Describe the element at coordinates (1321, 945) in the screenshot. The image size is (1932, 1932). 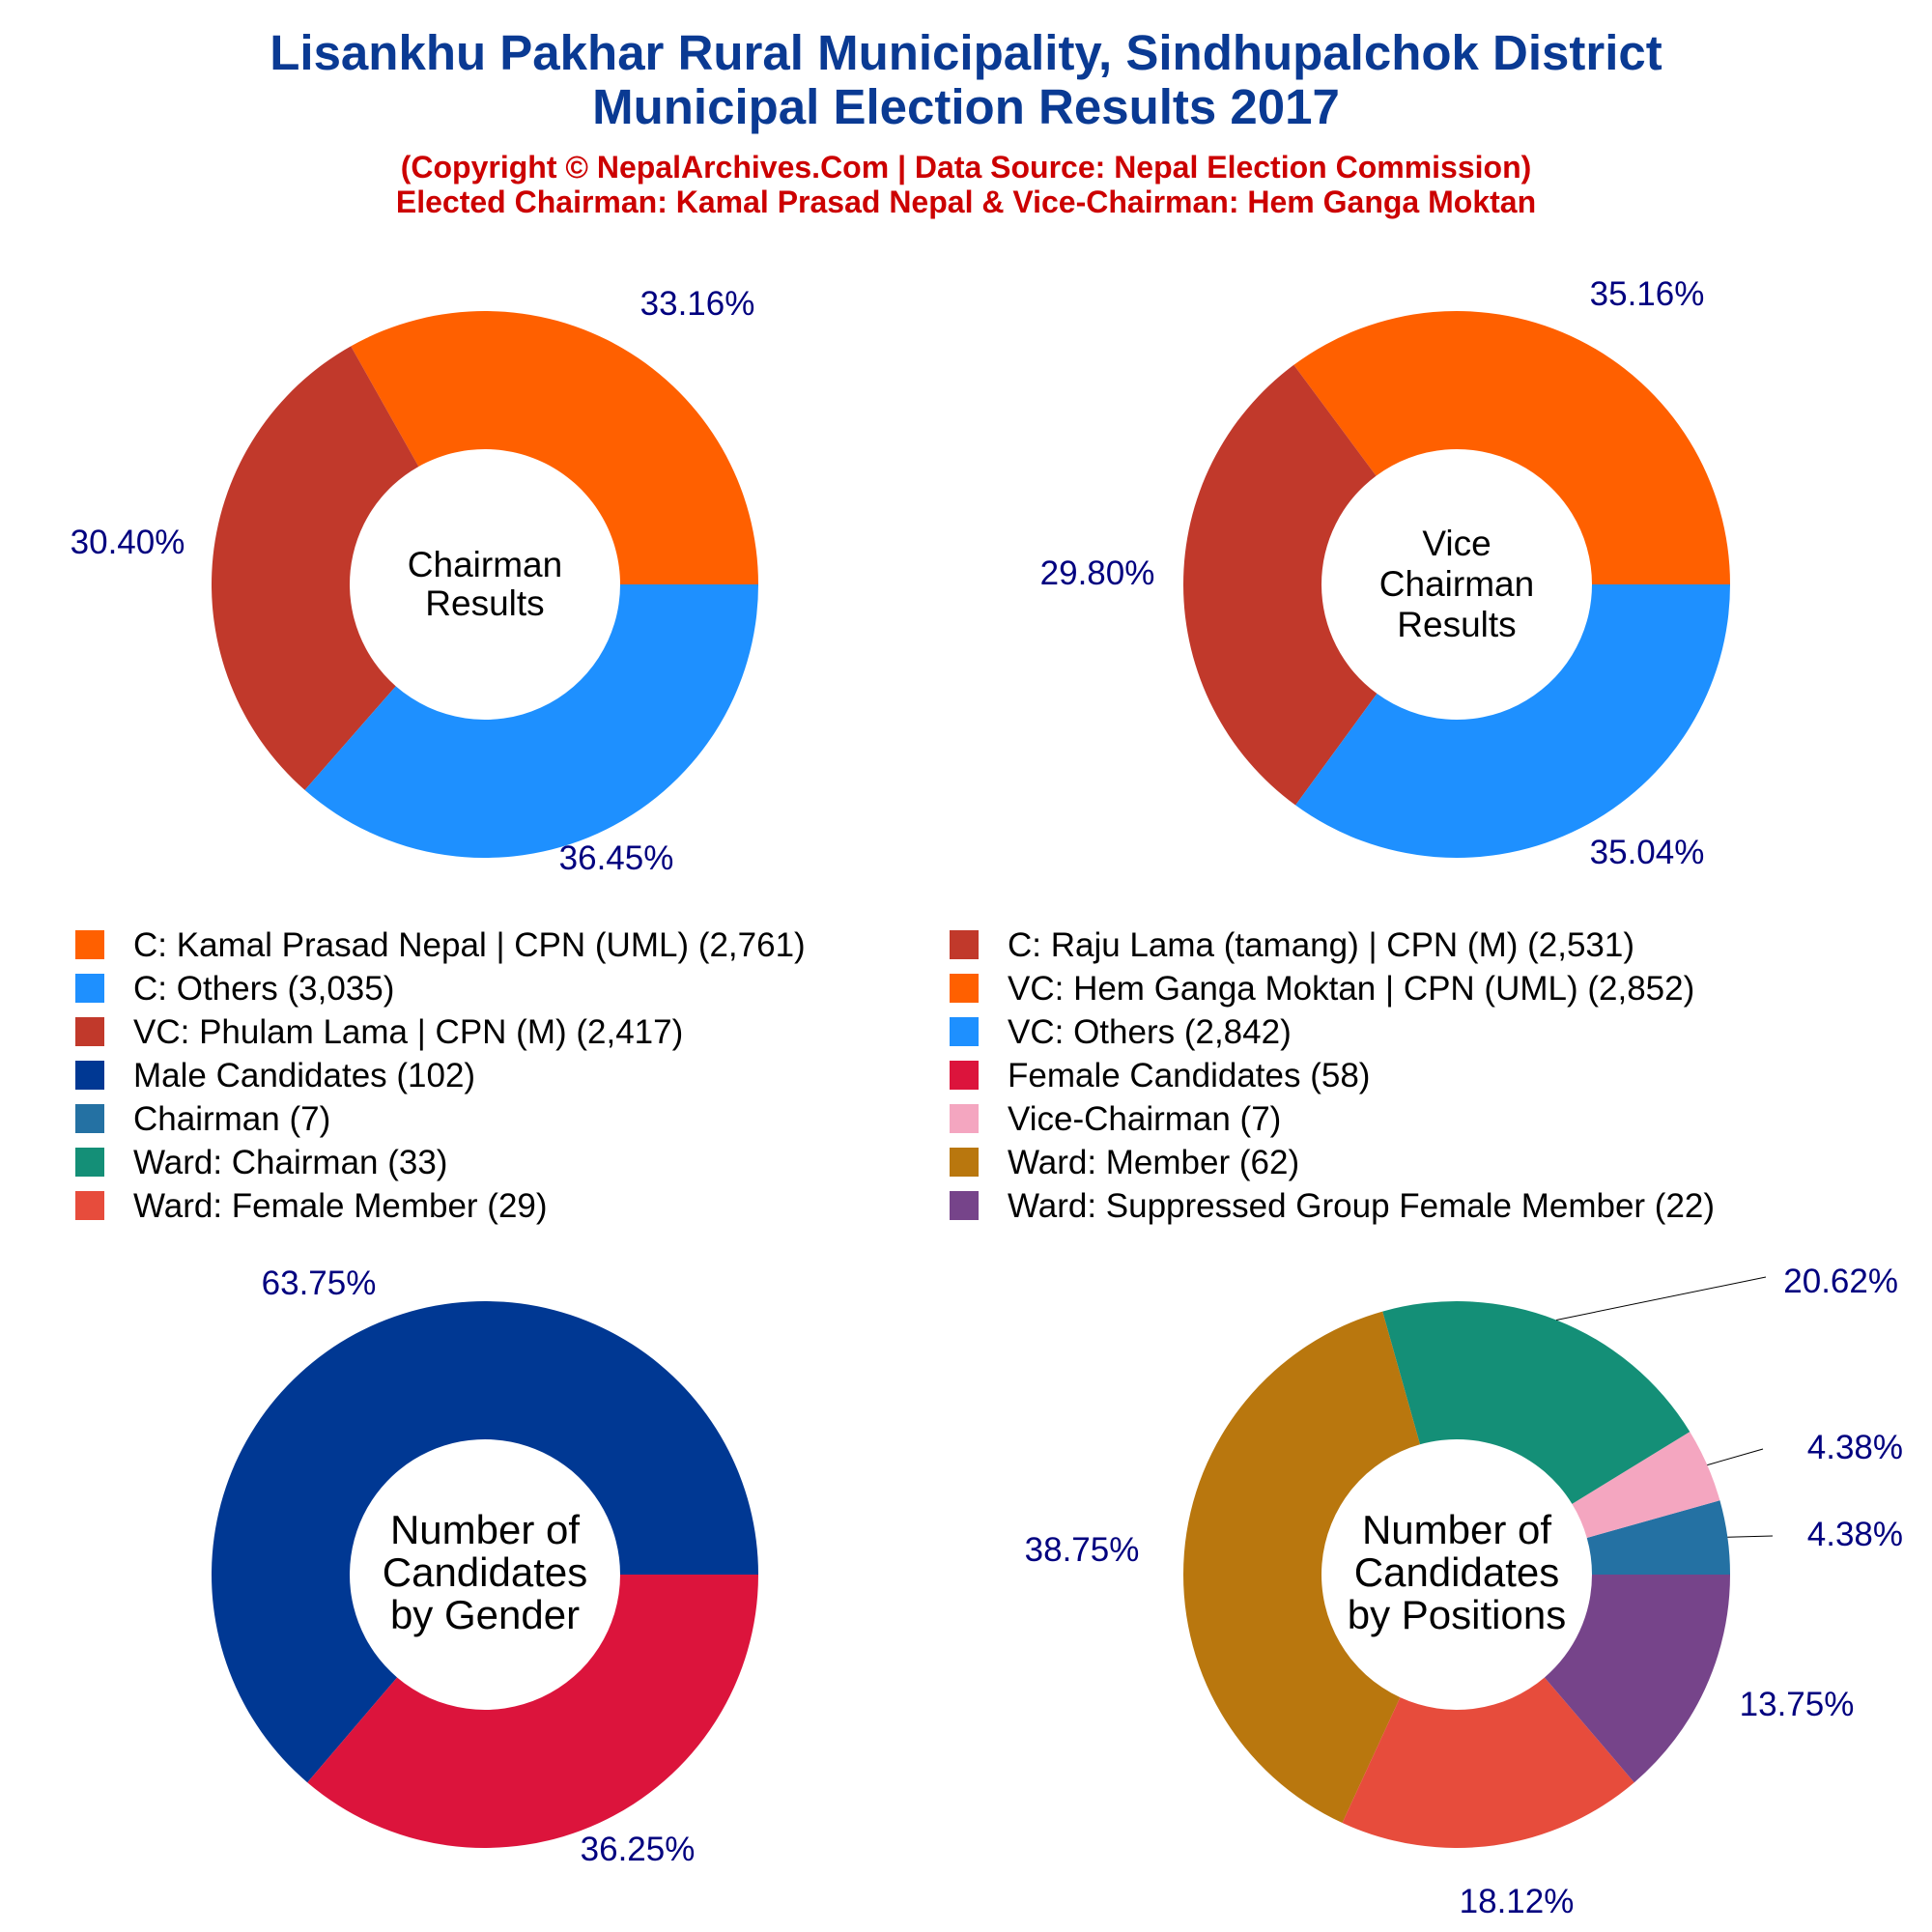
I see `legend-label: C: Raju Lama (tamang) | CPN (M) (2,531)` at that location.